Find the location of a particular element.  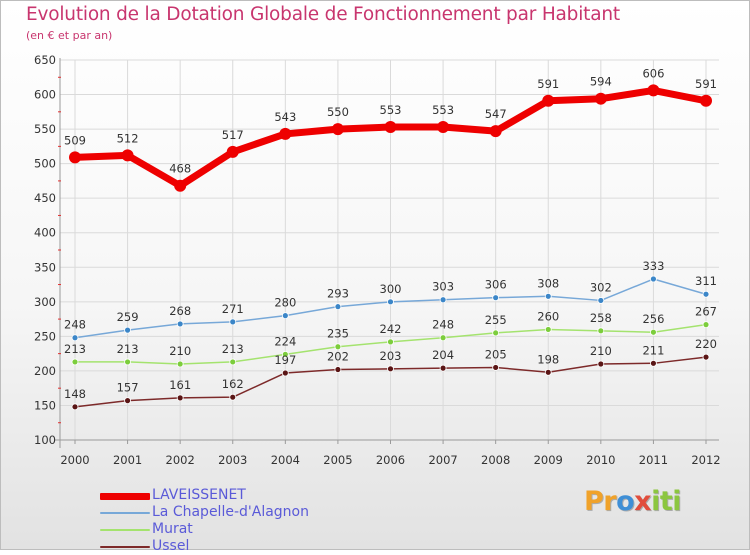

data-label: 220 is located at coordinates (706, 344).